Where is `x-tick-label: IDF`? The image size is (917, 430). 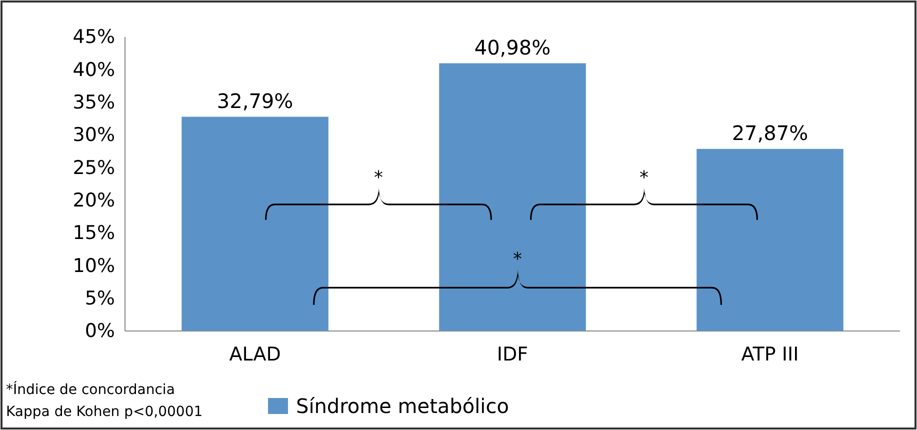 x-tick-label: IDF is located at coordinates (512, 354).